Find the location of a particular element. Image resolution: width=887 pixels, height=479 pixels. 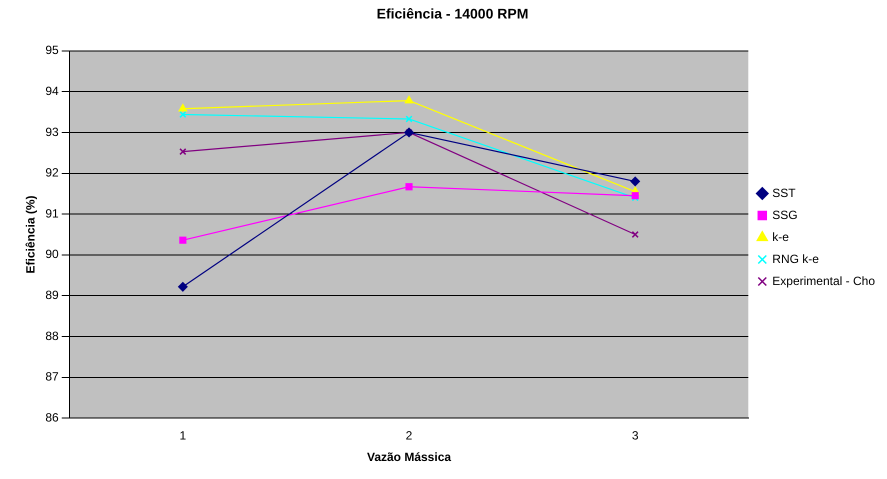

x-axis-title: Vazão Mássica is located at coordinates (409, 457).